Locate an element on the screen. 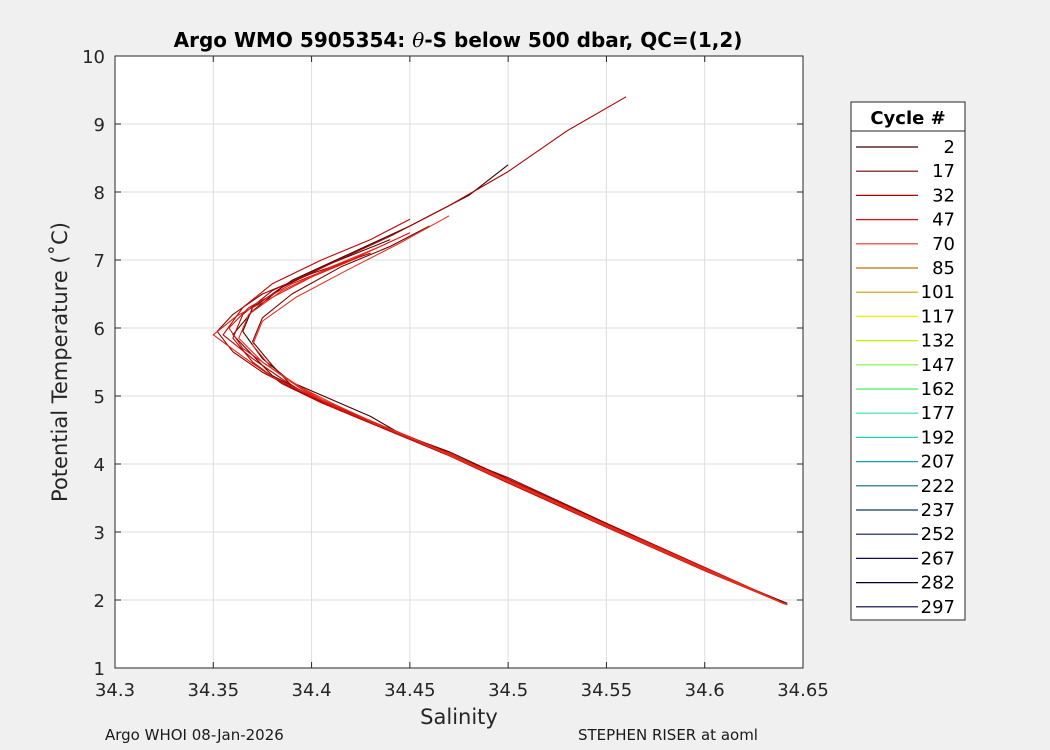 The height and width of the screenshot is (750, 1050). y-tick-label: 5 is located at coordinates (99, 397).